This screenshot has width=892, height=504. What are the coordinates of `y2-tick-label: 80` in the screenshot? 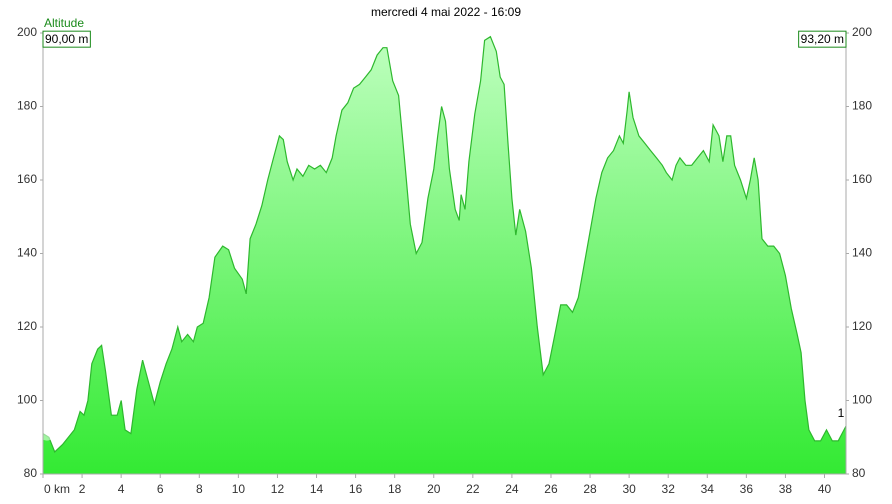 It's located at (859, 473).